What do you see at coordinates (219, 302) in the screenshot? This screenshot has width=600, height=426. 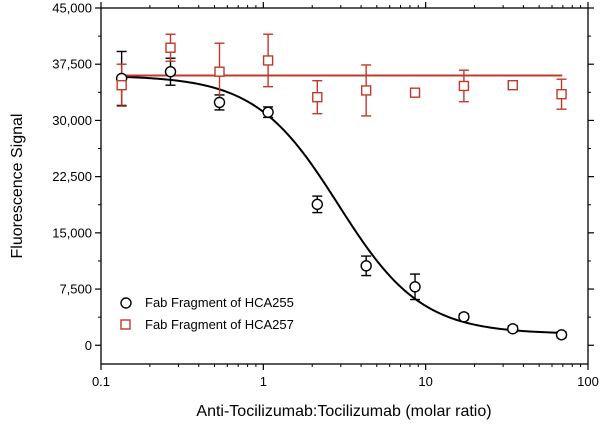 I see `legend-label-hca255: Fab Fragment of HCA255` at bounding box center [219, 302].